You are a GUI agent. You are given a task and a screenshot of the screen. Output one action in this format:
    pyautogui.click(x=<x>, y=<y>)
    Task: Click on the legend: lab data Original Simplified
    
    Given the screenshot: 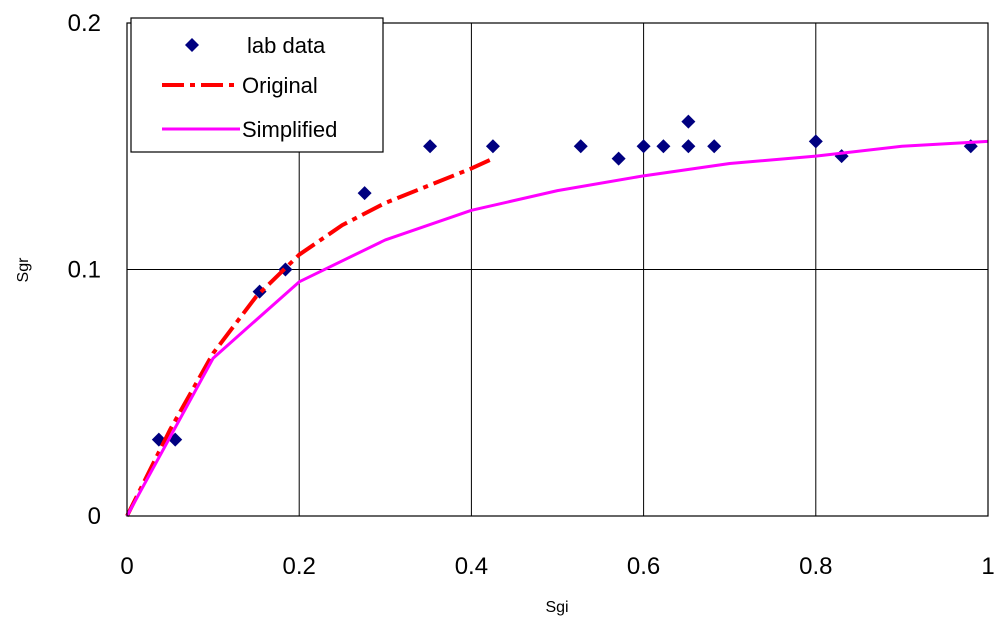 What is the action you would take?
    pyautogui.click(x=257, y=85)
    